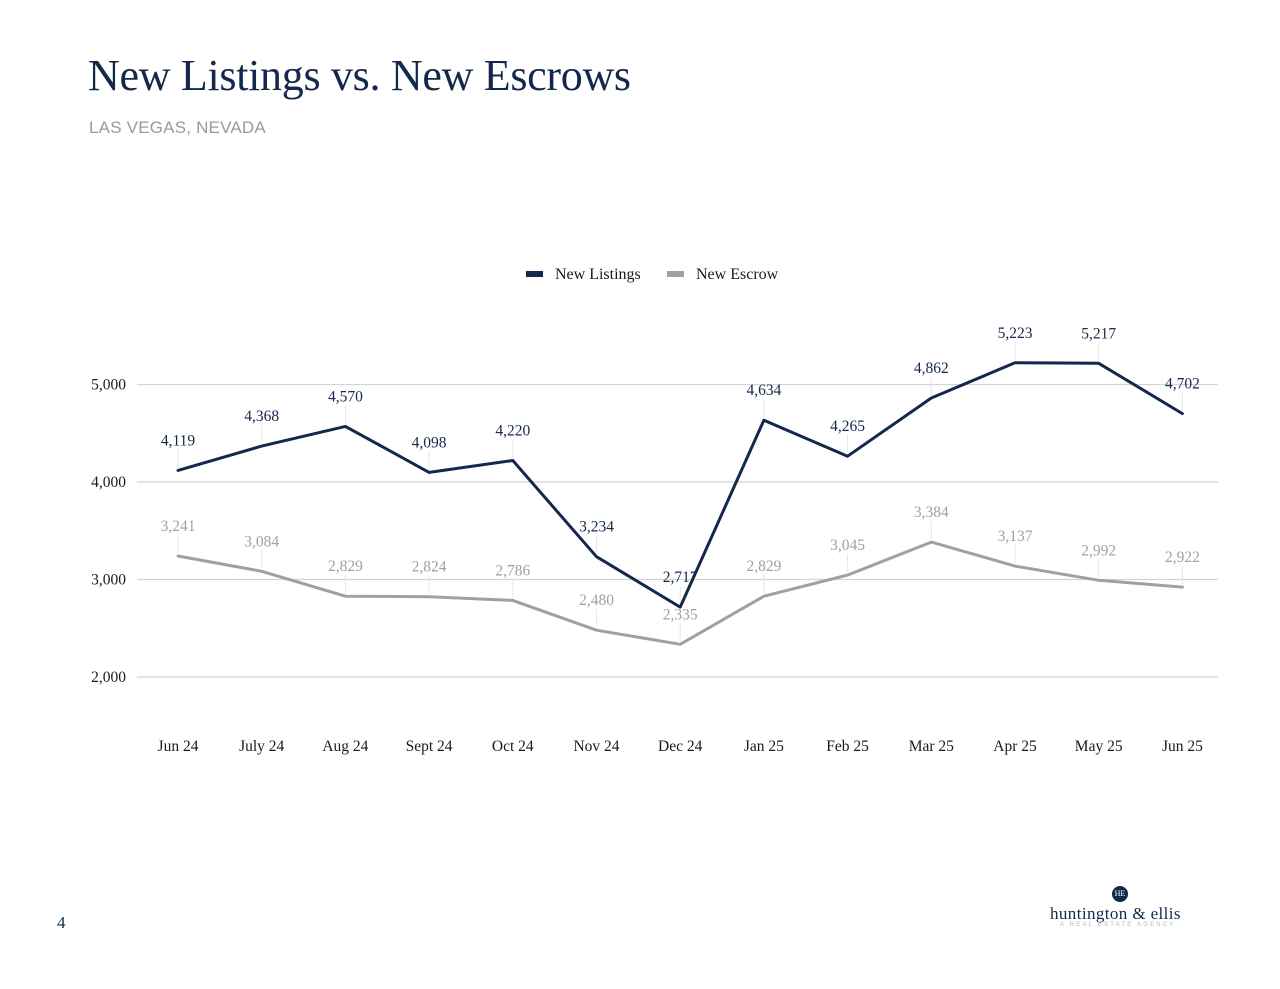  Describe the element at coordinates (1015, 536) in the screenshot. I see `data-label-new-escrow: 3,137` at that location.